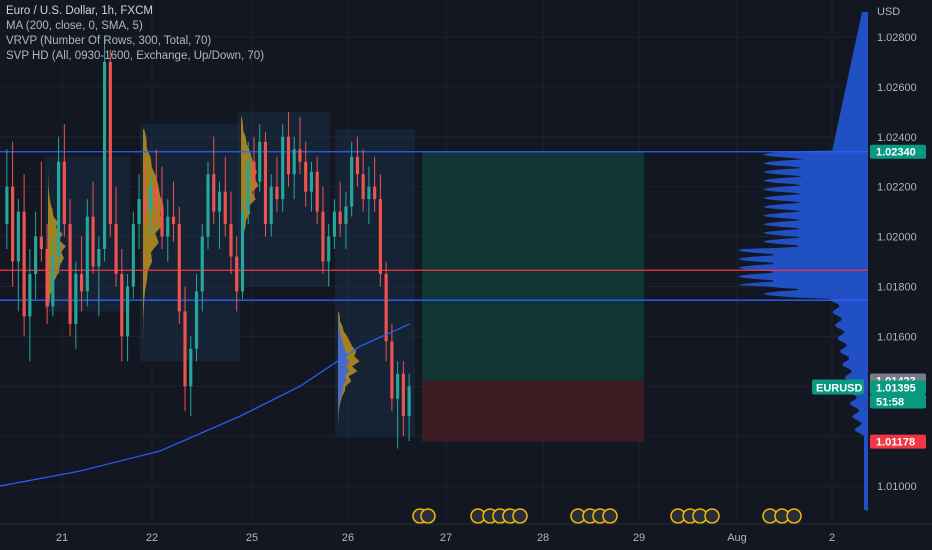 The width and height of the screenshot is (932, 550). I want to click on time-tick-label: 29, so click(639, 538).